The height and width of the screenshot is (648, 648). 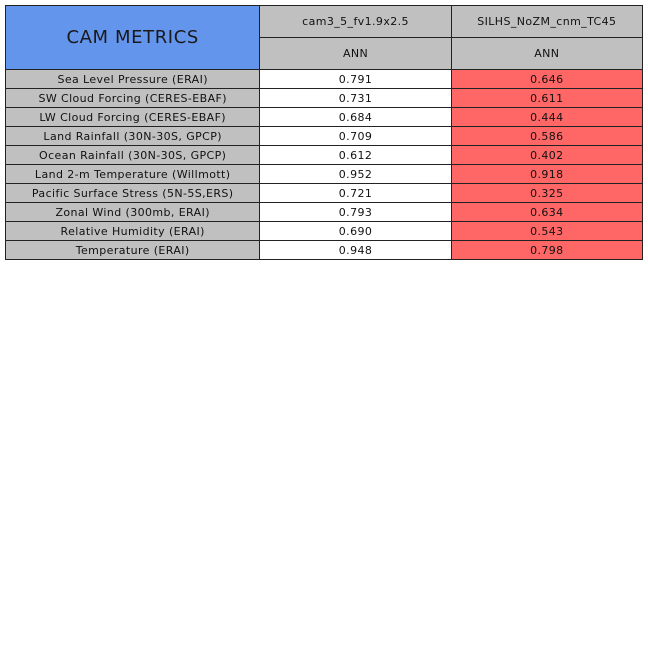 What do you see at coordinates (355, 53) in the screenshot?
I see `column-header-season-0: ANN` at bounding box center [355, 53].